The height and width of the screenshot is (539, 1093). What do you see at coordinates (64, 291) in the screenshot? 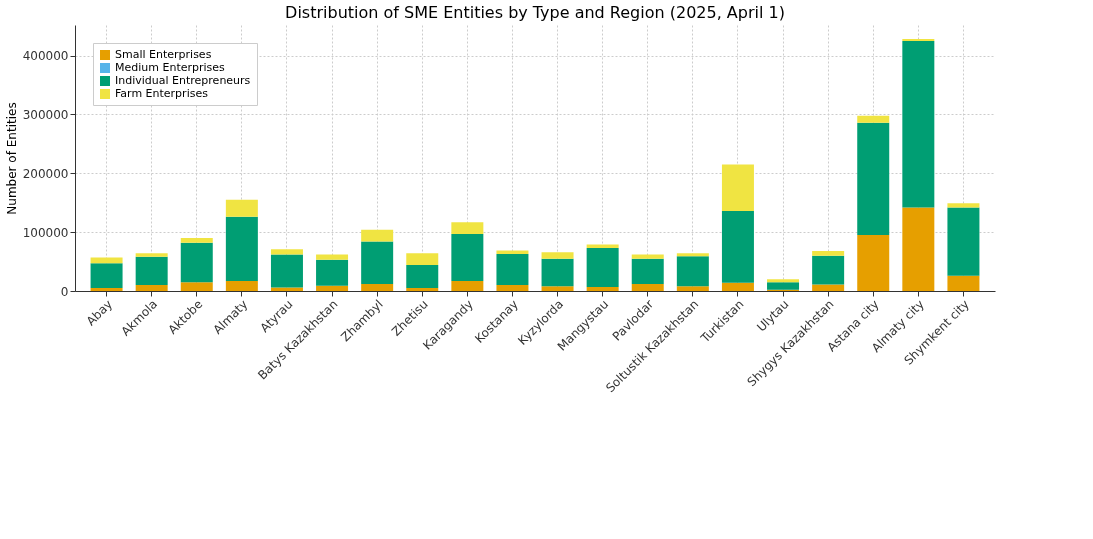
I see `y-tick-label: 0` at bounding box center [64, 291].